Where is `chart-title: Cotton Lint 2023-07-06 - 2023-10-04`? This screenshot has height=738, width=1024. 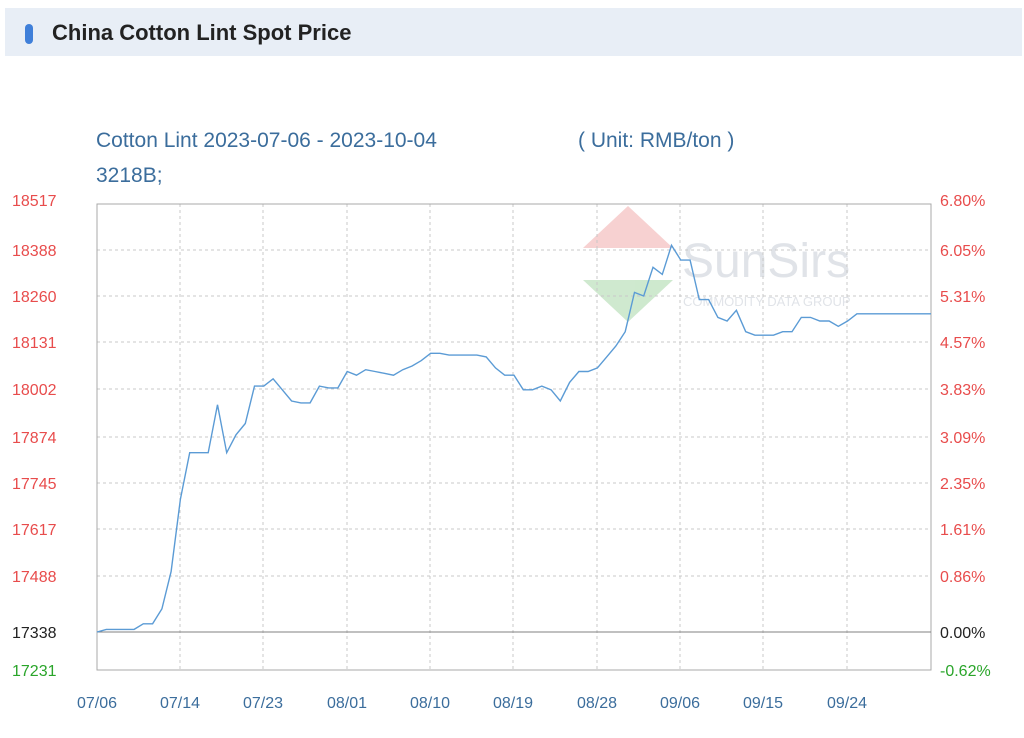
chart-title: Cotton Lint 2023-07-06 - 2023-10-04 is located at coordinates (266, 140).